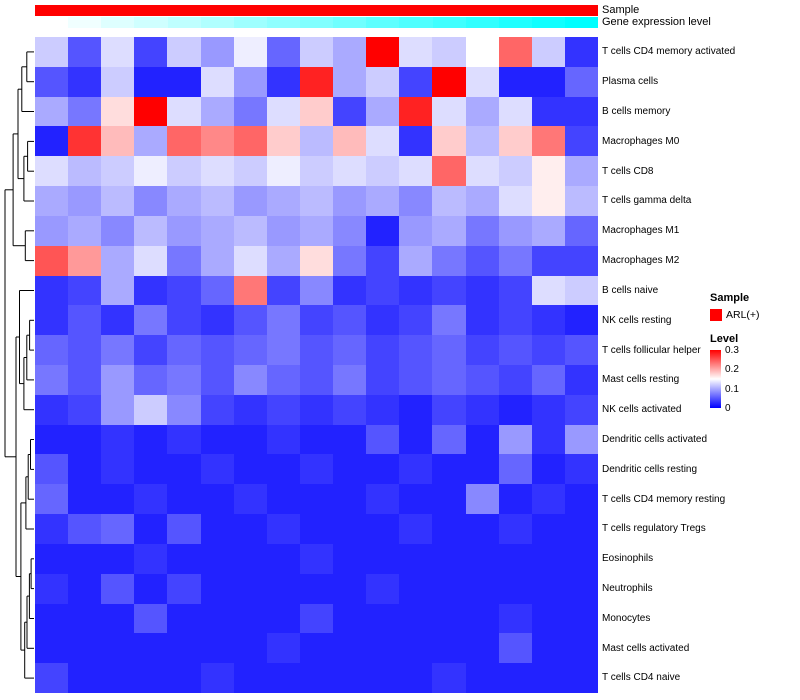 The image size is (800, 700). Describe the element at coordinates (641, 261) in the screenshot. I see `row-label: Macrophages M2` at that location.